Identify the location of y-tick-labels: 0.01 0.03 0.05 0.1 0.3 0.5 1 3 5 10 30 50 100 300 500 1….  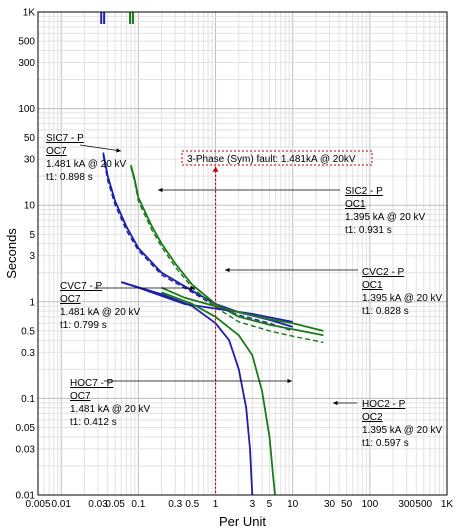
(26, 255).